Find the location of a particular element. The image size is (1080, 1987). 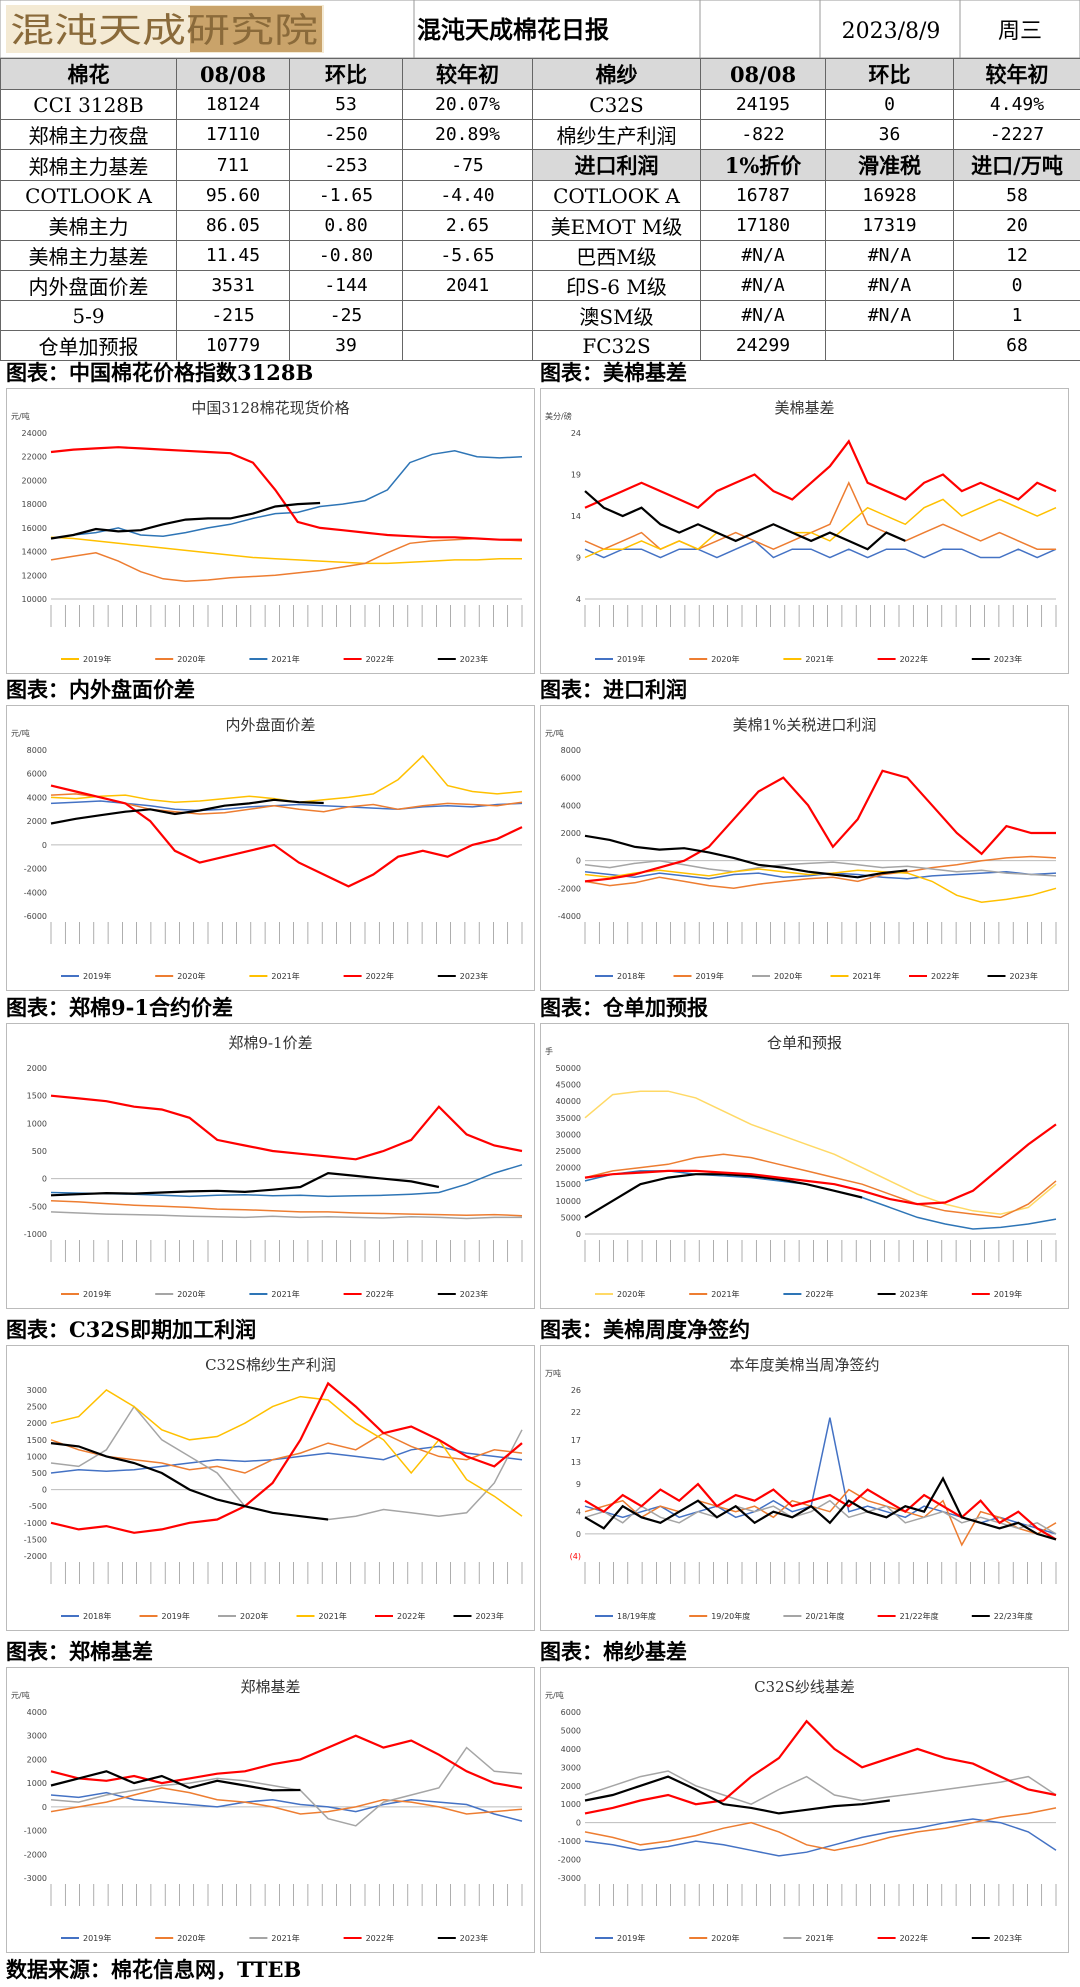

table-cell: -250 is located at coordinates (346, 134).